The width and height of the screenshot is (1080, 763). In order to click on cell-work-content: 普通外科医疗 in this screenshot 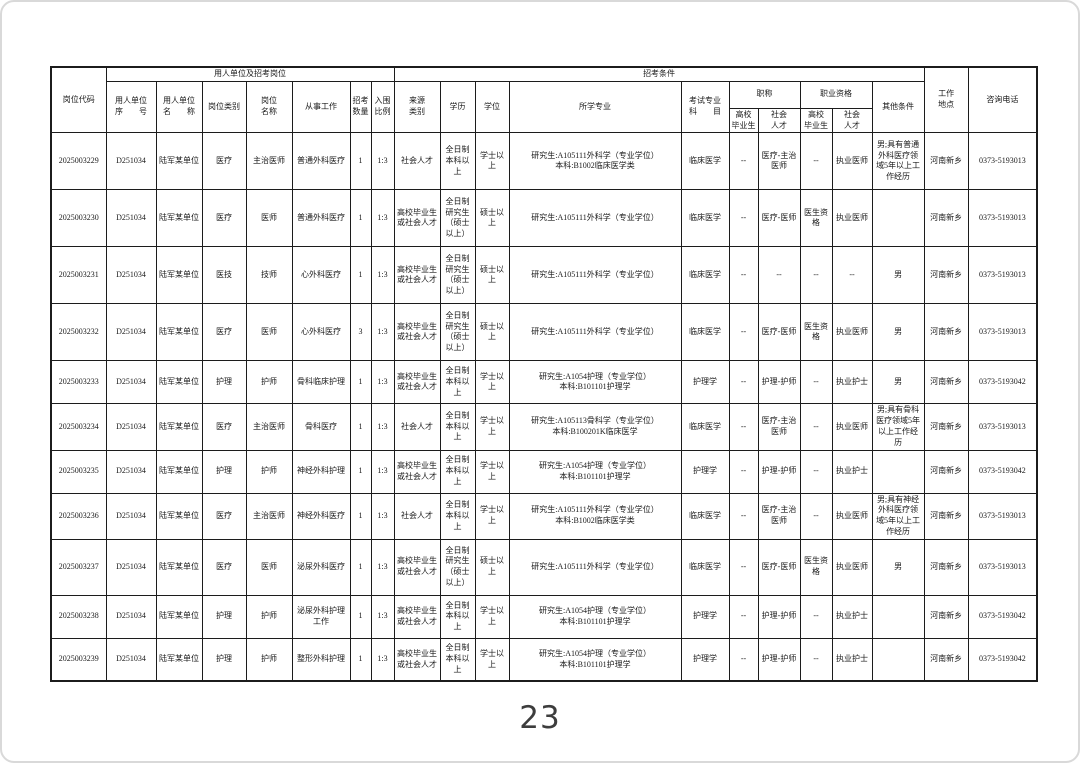, I will do `click(321, 161)`.